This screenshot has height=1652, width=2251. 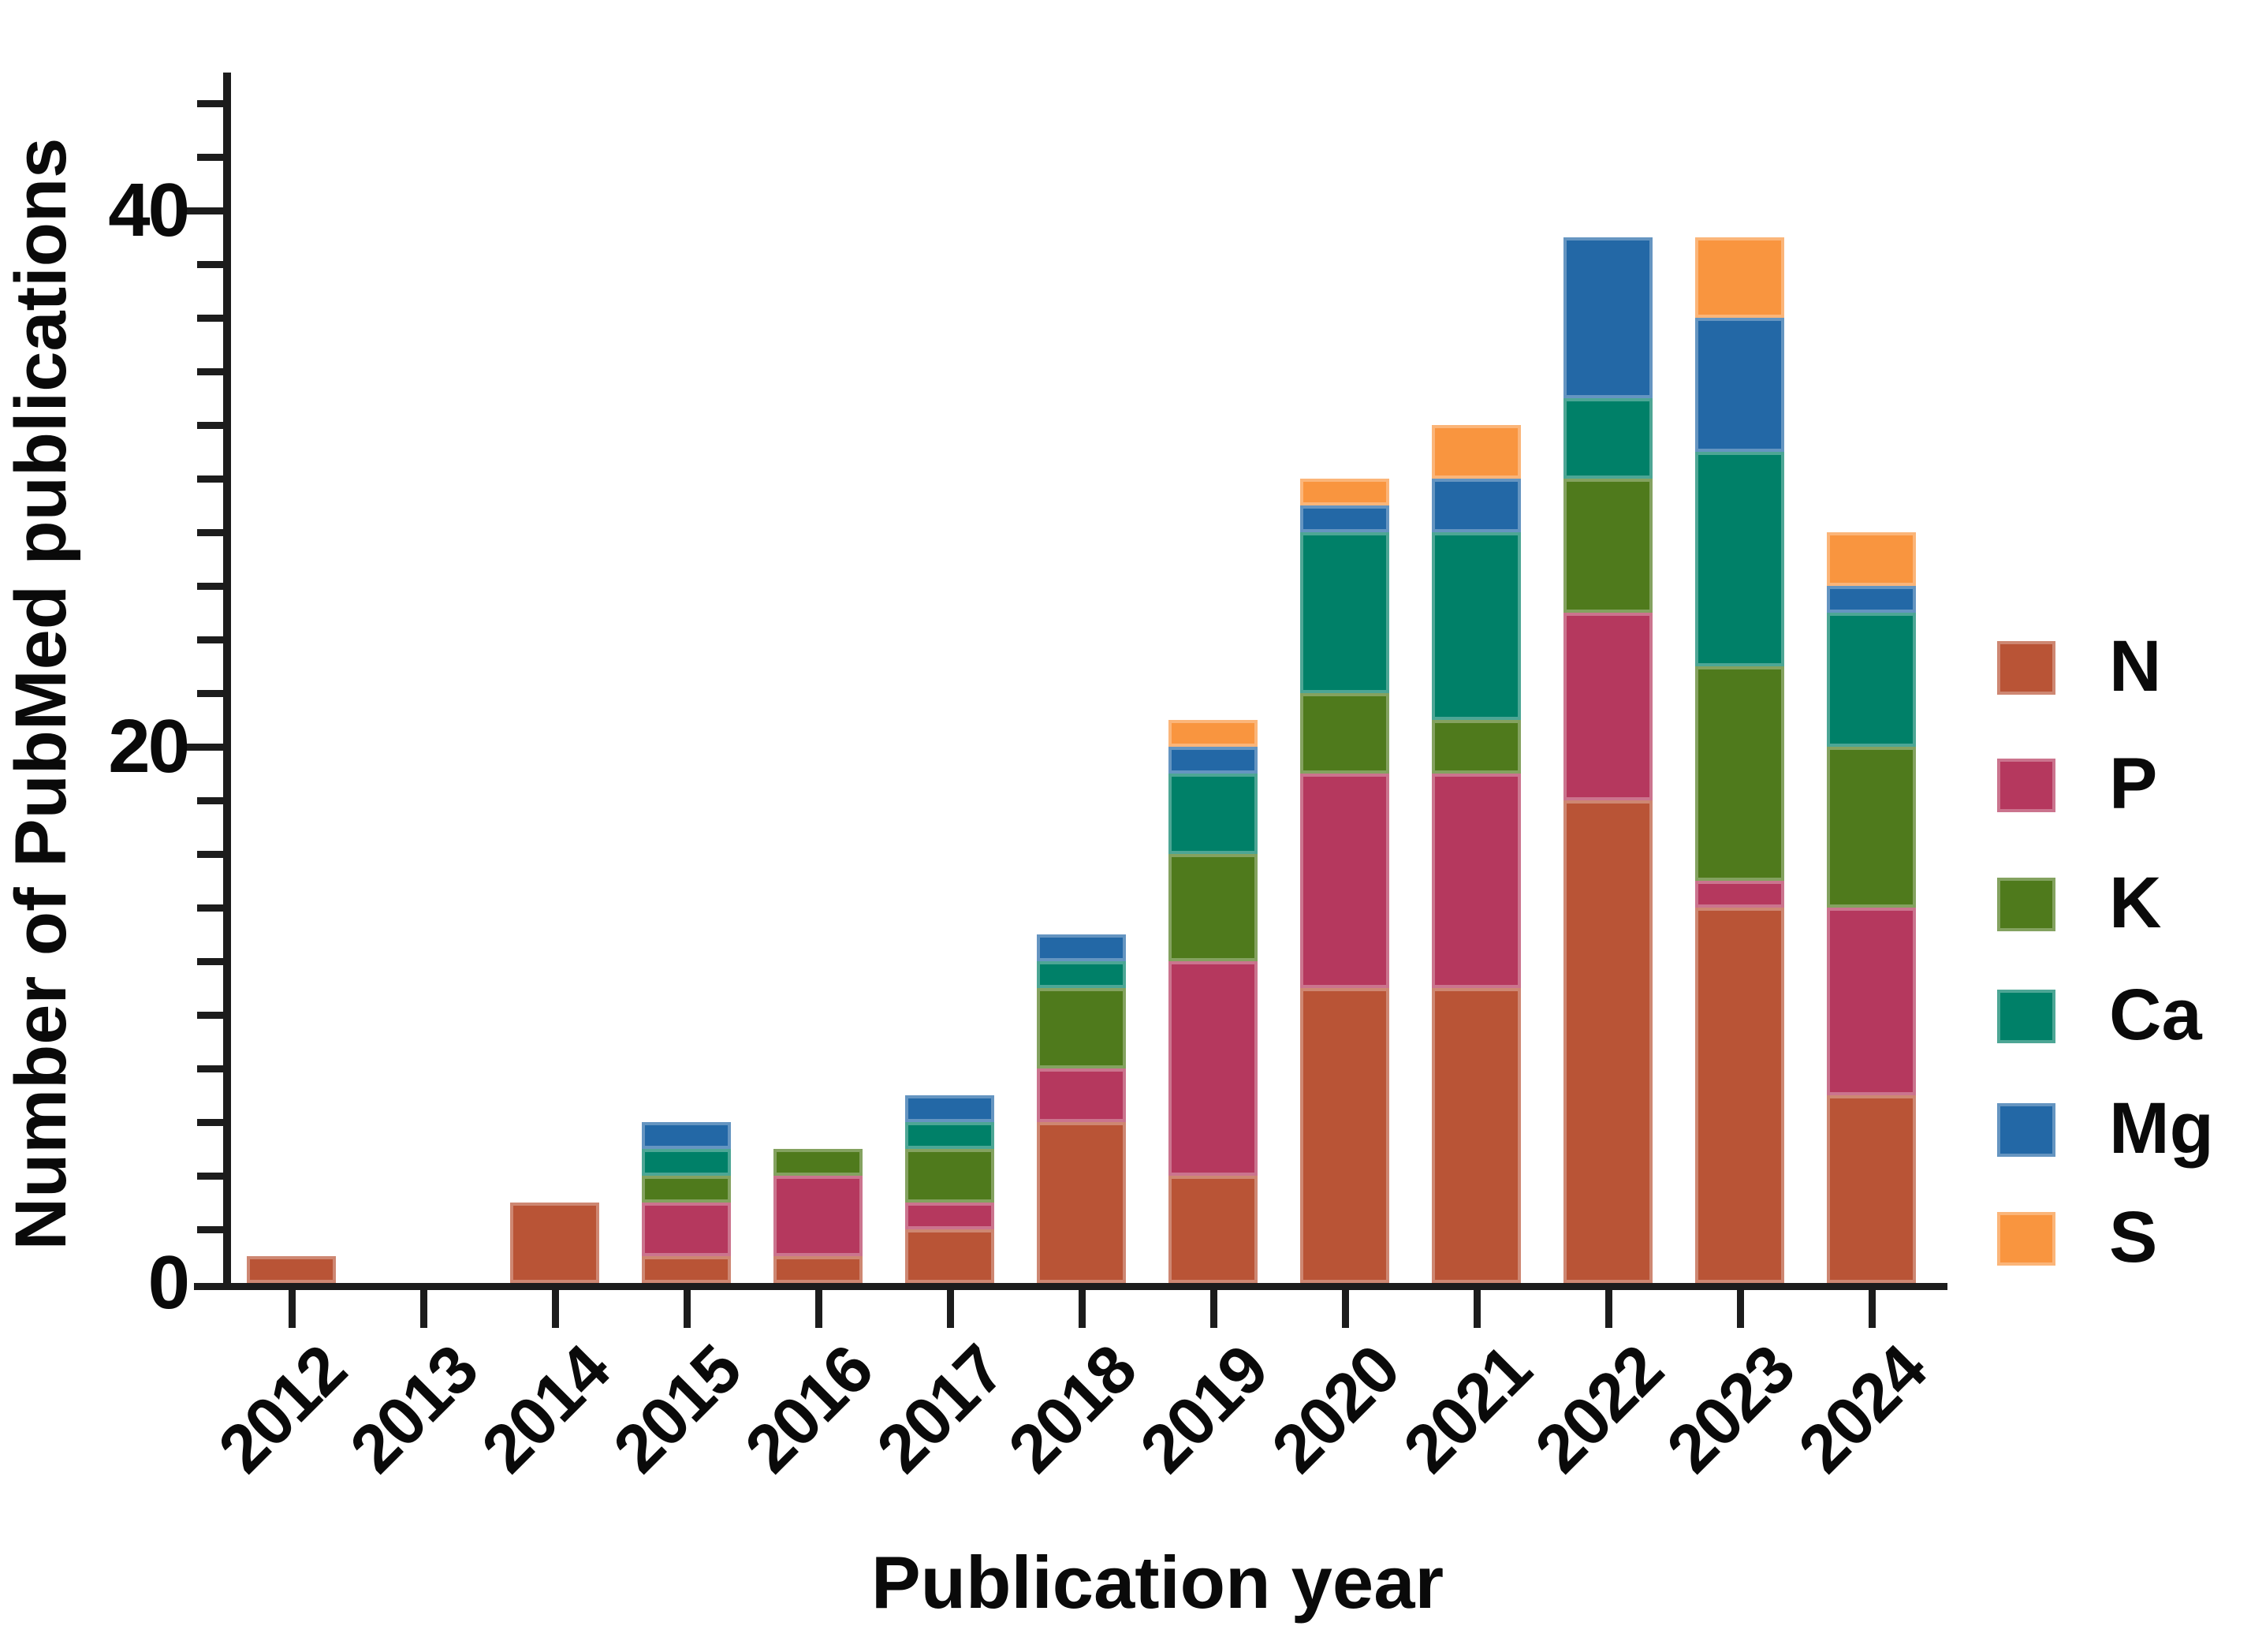 What do you see at coordinates (1071, 1409) in the screenshot?
I see `x-year-label: 2018` at bounding box center [1071, 1409].